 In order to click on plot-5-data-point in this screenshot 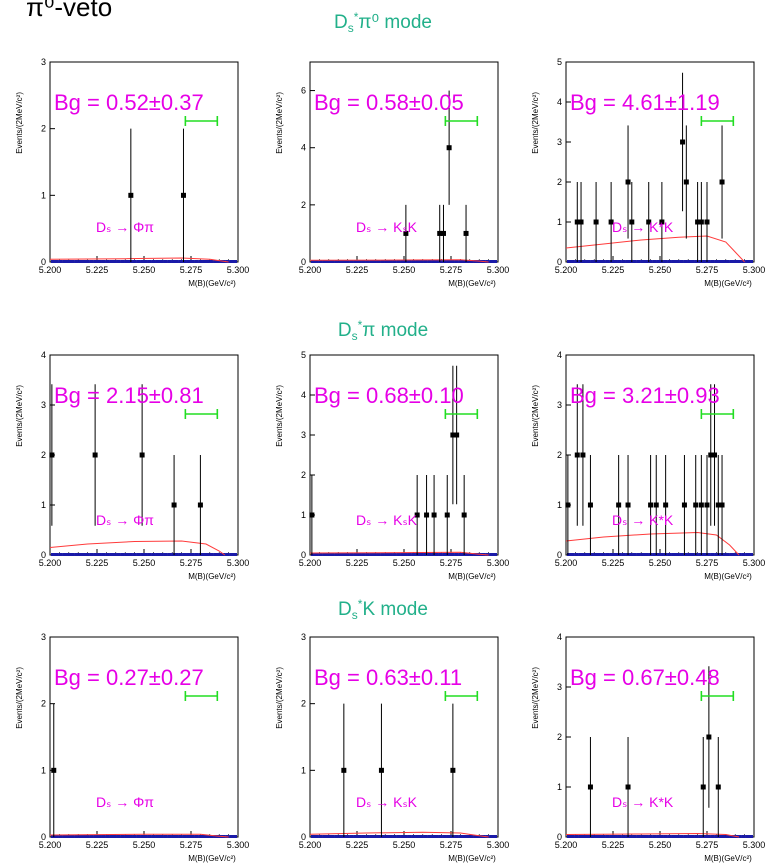, I will do `click(718, 505)`.